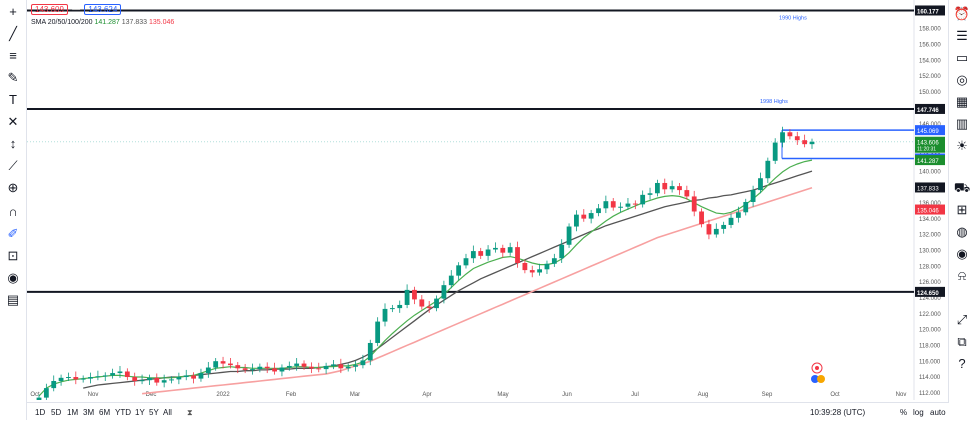 The image size is (975, 421). I want to click on auto-toggle: auto, so click(938, 412).